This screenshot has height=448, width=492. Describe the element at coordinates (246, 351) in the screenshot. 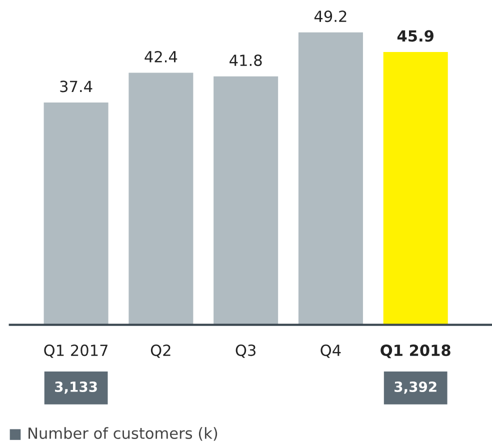

I see `x-tick-label: Q3` at that location.